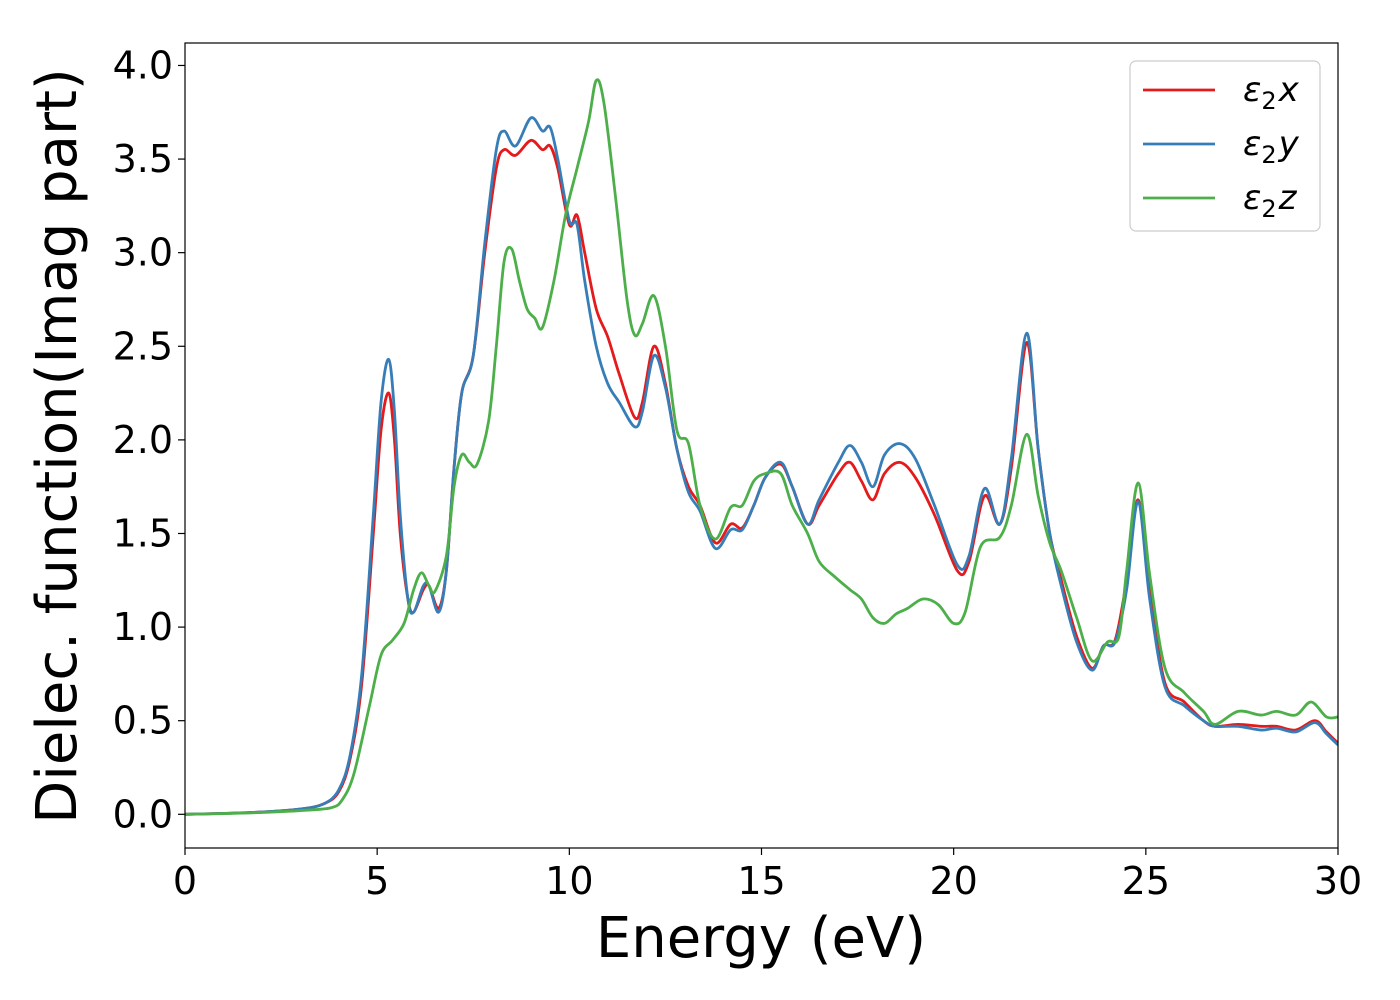 The height and width of the screenshot is (1000, 1400). What do you see at coordinates (1271, 92) in the screenshot?
I see `legend-label-x: ε2x` at bounding box center [1271, 92].